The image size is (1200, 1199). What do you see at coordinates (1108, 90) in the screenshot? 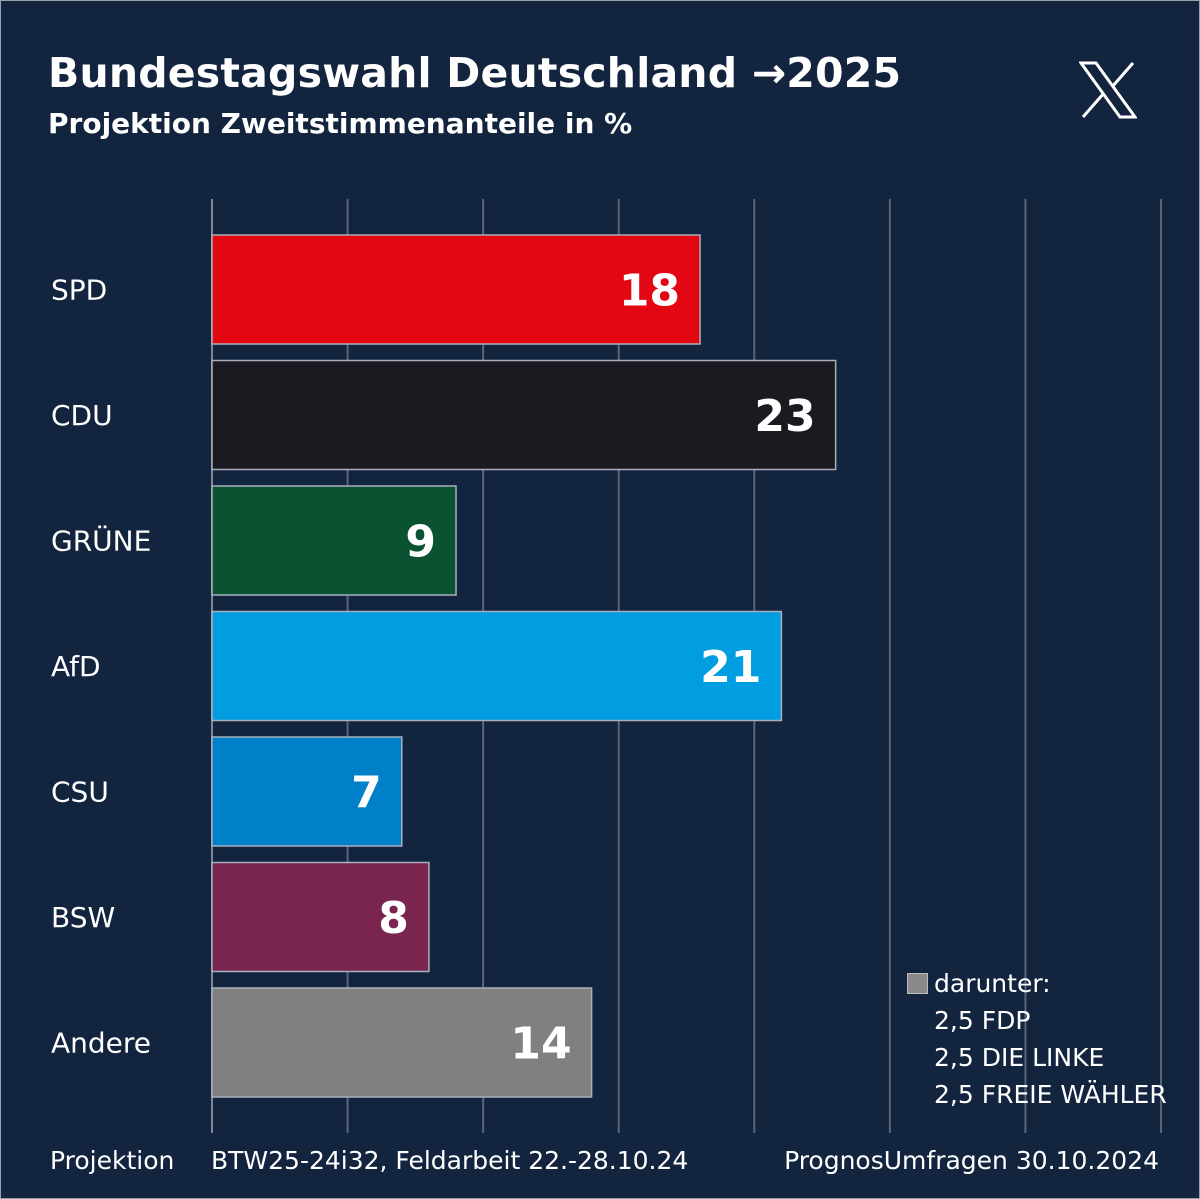
I see `x-logo-icon` at bounding box center [1108, 90].